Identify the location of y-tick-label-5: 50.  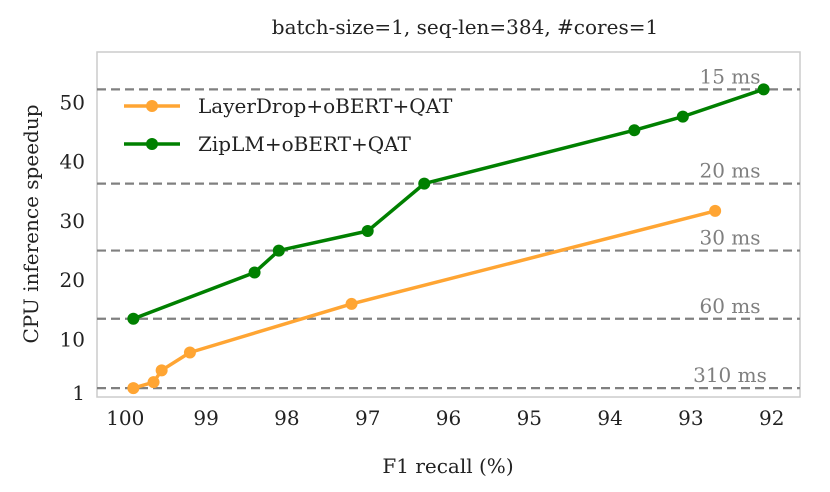
(72, 102).